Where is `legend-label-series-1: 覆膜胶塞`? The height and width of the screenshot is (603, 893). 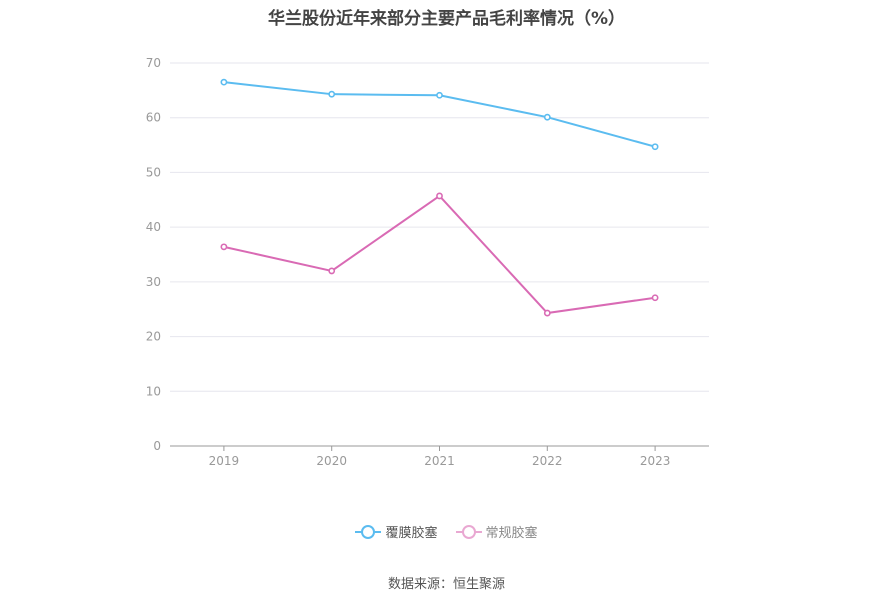
legend-label-series-1: 覆膜胶塞 is located at coordinates (411, 533).